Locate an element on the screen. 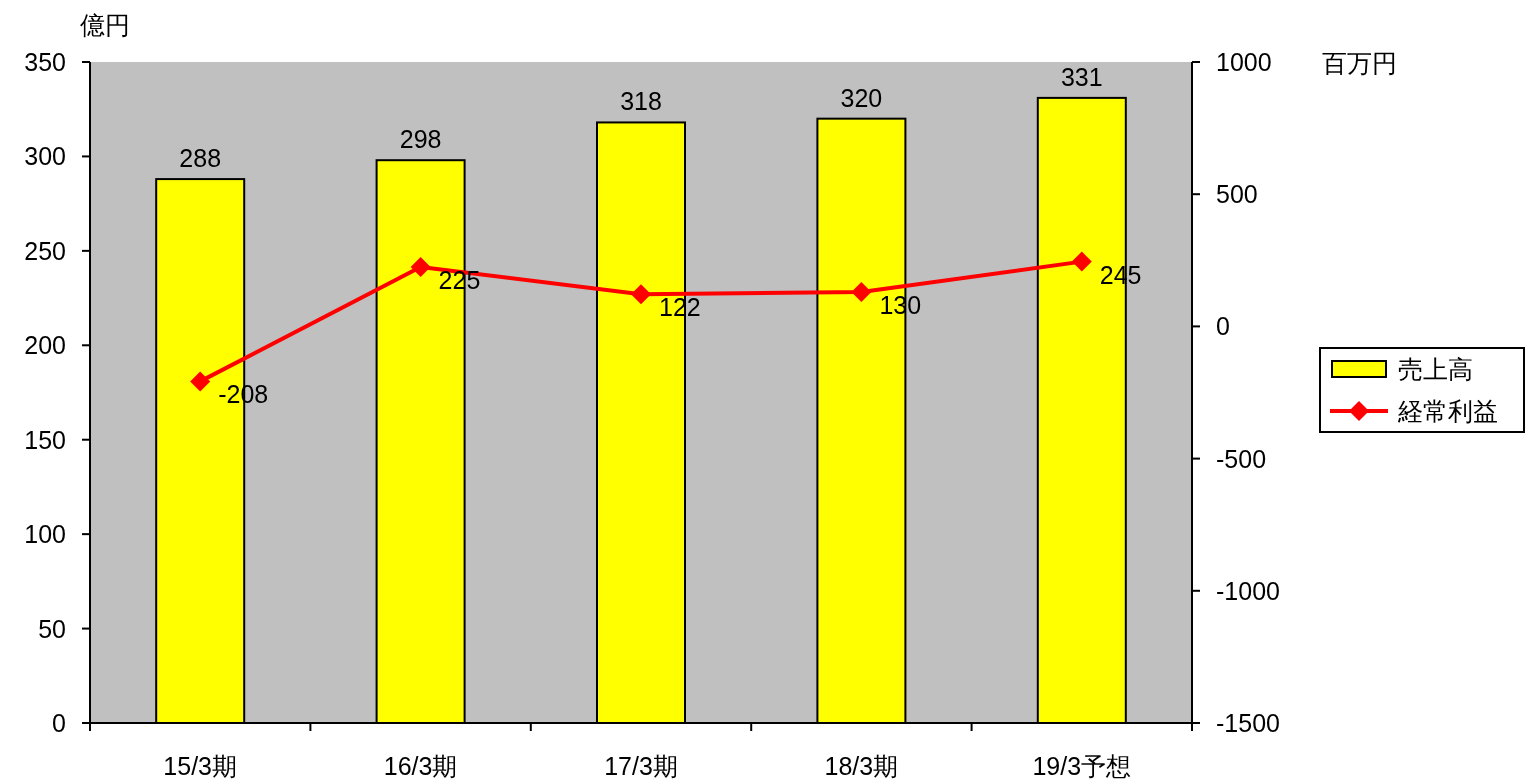 Image resolution: width=1527 pixels, height=783 pixels. y-tick-label: 50 is located at coordinates (52, 628).